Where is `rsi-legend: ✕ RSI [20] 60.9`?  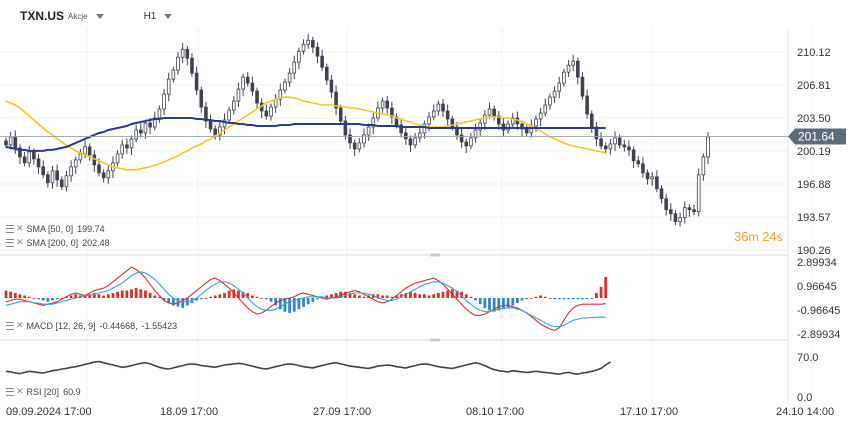
rsi-legend: ✕ RSI [20] 60.9 is located at coordinates (43, 391).